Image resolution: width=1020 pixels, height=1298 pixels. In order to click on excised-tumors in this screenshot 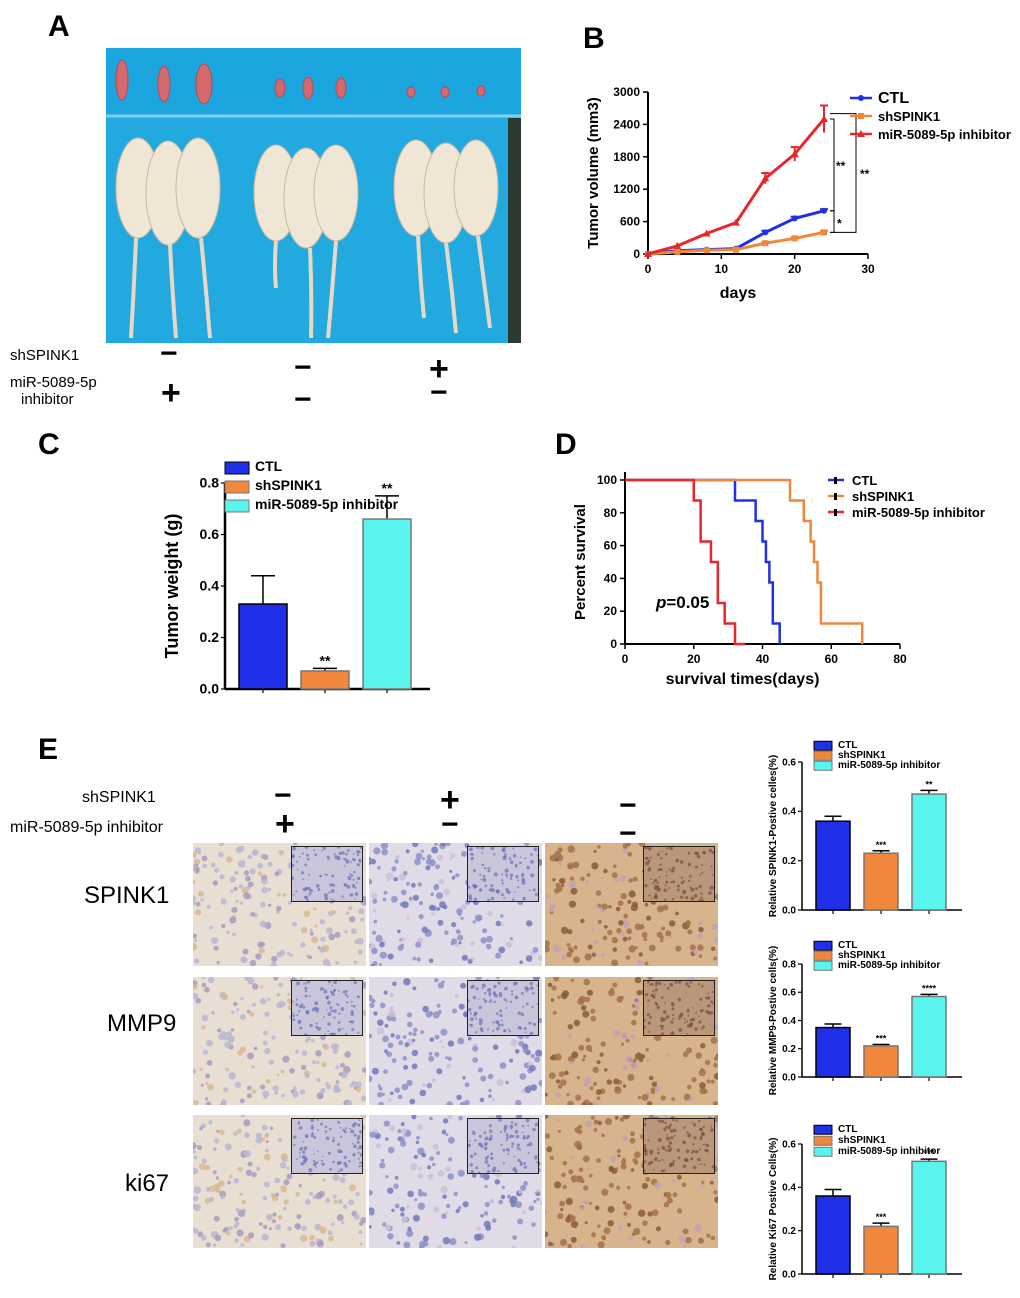, I will do `click(300, 82)`.